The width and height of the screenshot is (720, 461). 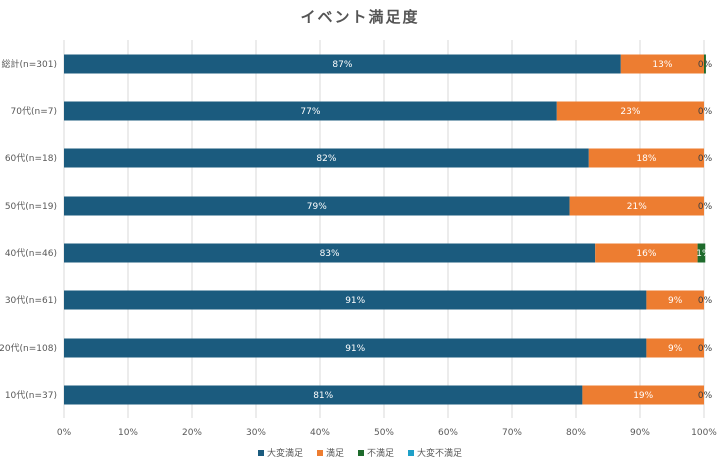 I want to click on data-label: 81%, so click(x=323, y=396).